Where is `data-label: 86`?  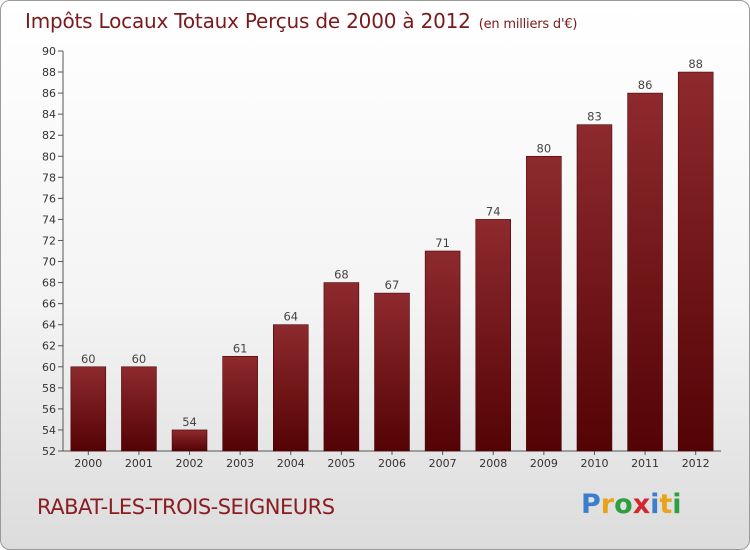
data-label: 86 is located at coordinates (645, 85).